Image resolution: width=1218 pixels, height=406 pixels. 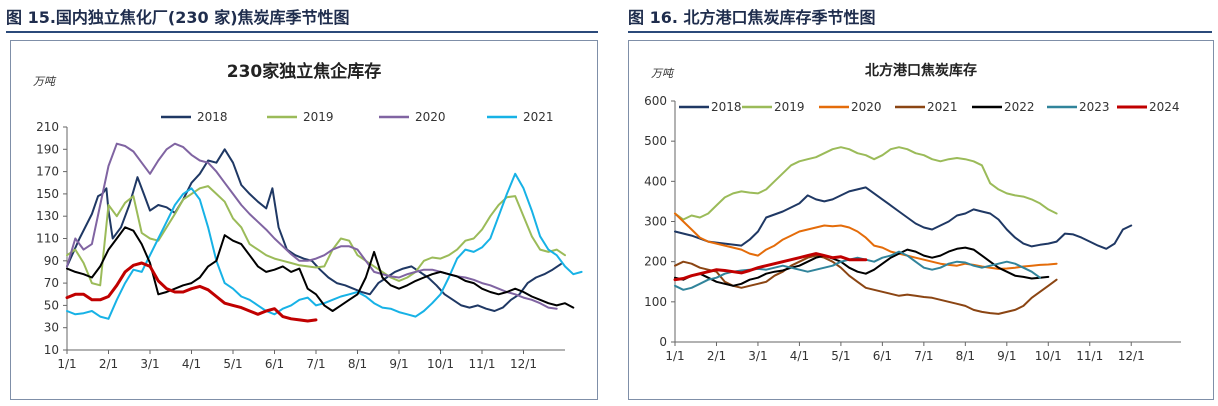 What do you see at coordinates (178, 17) in the screenshot?
I see `figure-15-caption: 图 15.国内独立焦化厂(230 家)焦炭库季节性图` at bounding box center [178, 17].